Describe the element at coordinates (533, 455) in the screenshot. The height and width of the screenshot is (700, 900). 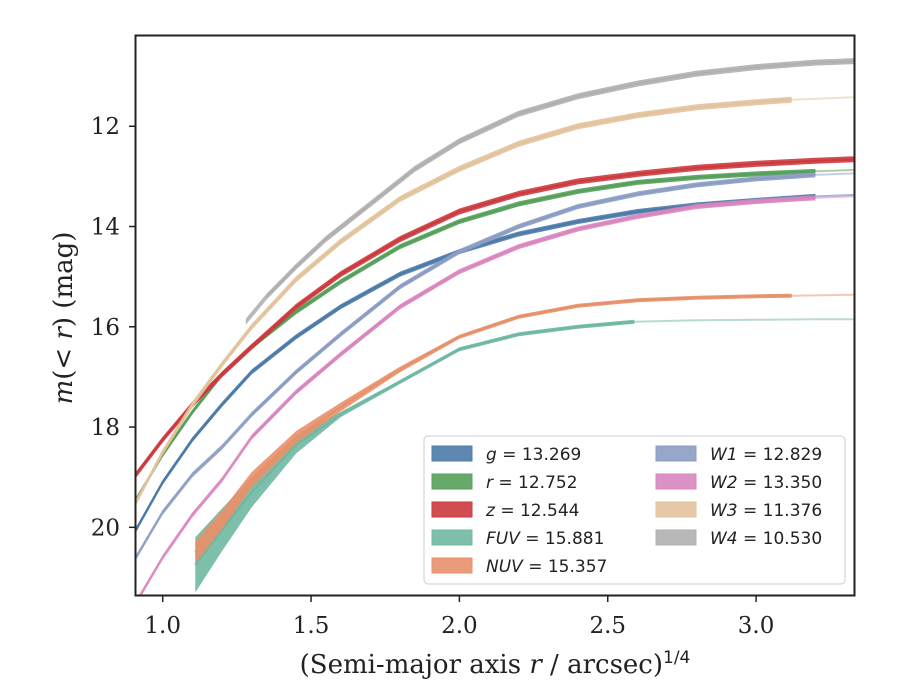
I see `legend-label: g = 13.269` at that location.